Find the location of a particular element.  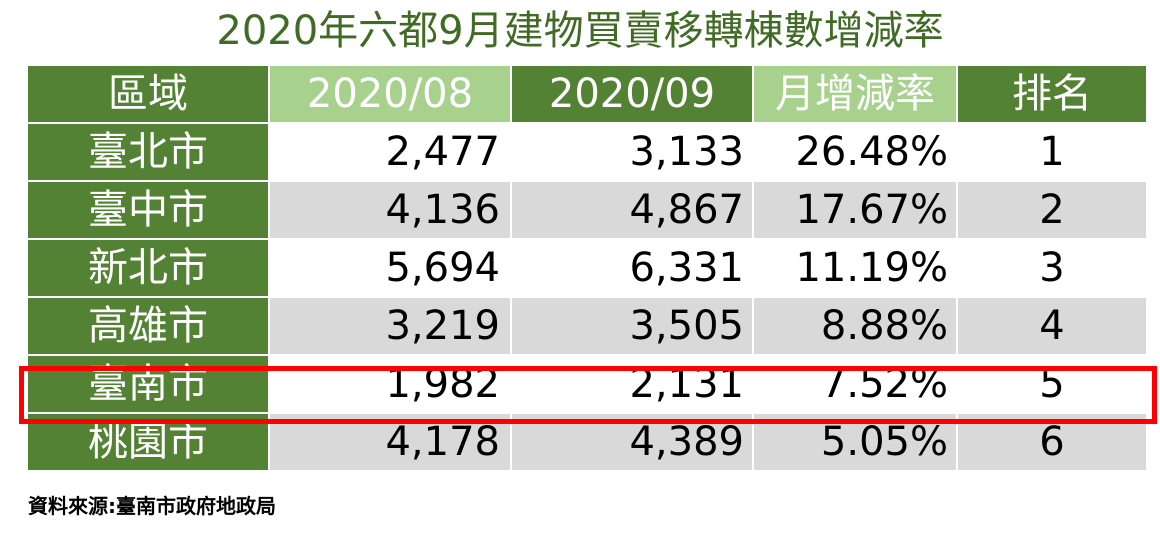

row-rate: 11.19% is located at coordinates (855, 268).